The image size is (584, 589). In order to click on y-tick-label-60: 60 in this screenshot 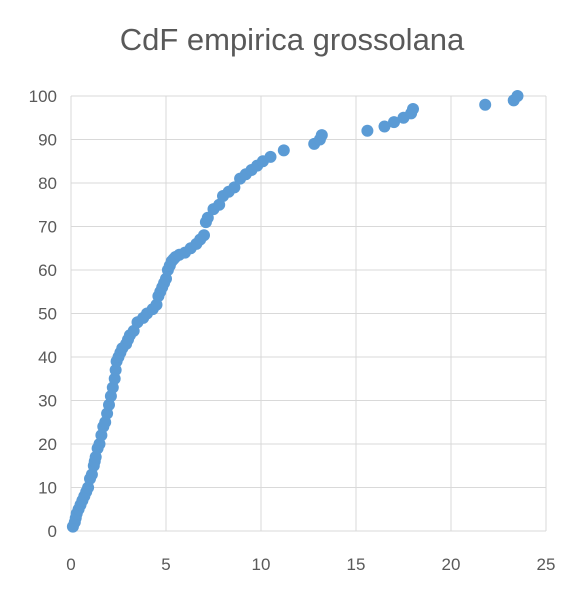, I will do `click(47, 270)`.